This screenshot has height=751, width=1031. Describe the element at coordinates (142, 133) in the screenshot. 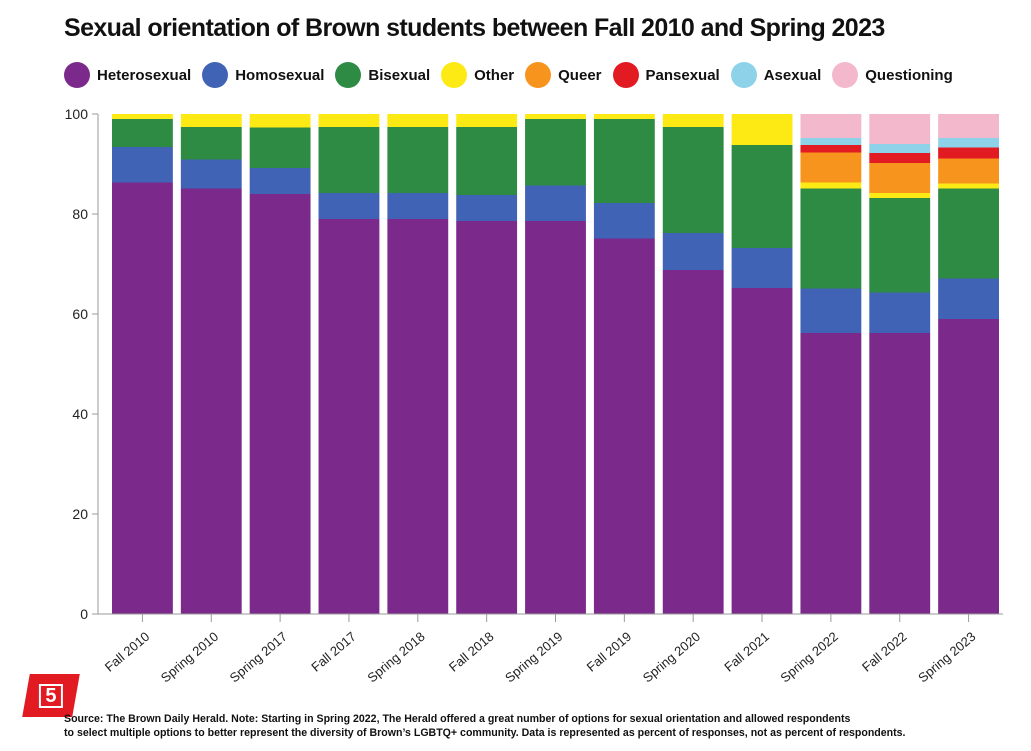

I see `bar-segment-bisexual-fall-2010` at that location.